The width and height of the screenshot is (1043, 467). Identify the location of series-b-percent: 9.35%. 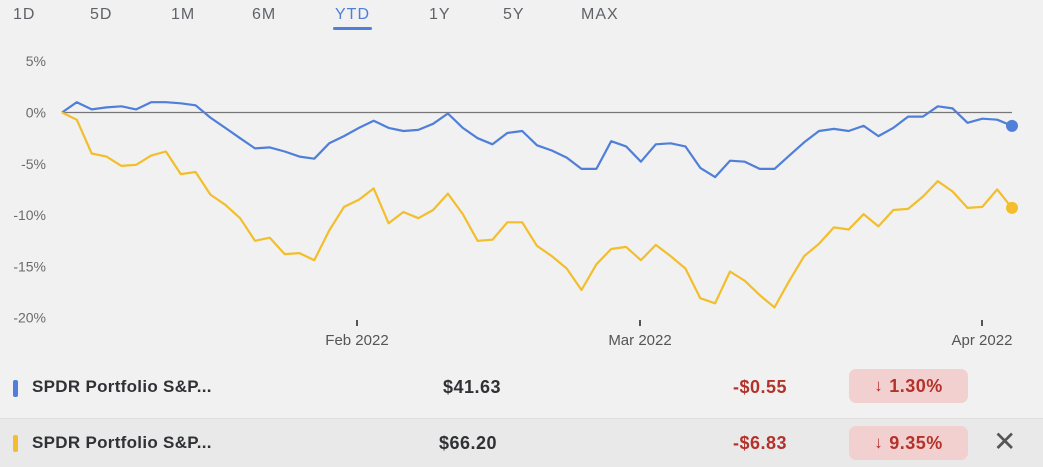
(916, 442).